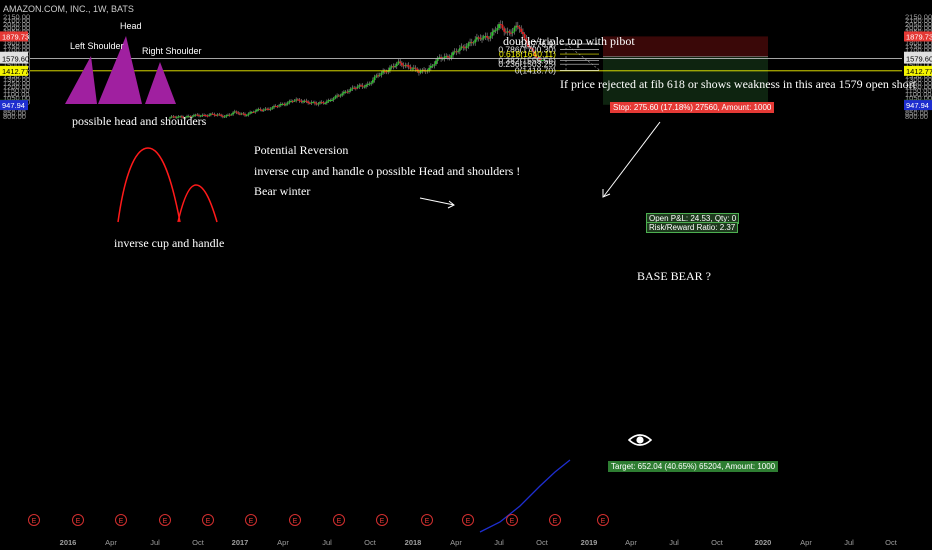 The height and width of the screenshot is (550, 932). What do you see at coordinates (525, 496) in the screenshot?
I see `ma-line` at bounding box center [525, 496].